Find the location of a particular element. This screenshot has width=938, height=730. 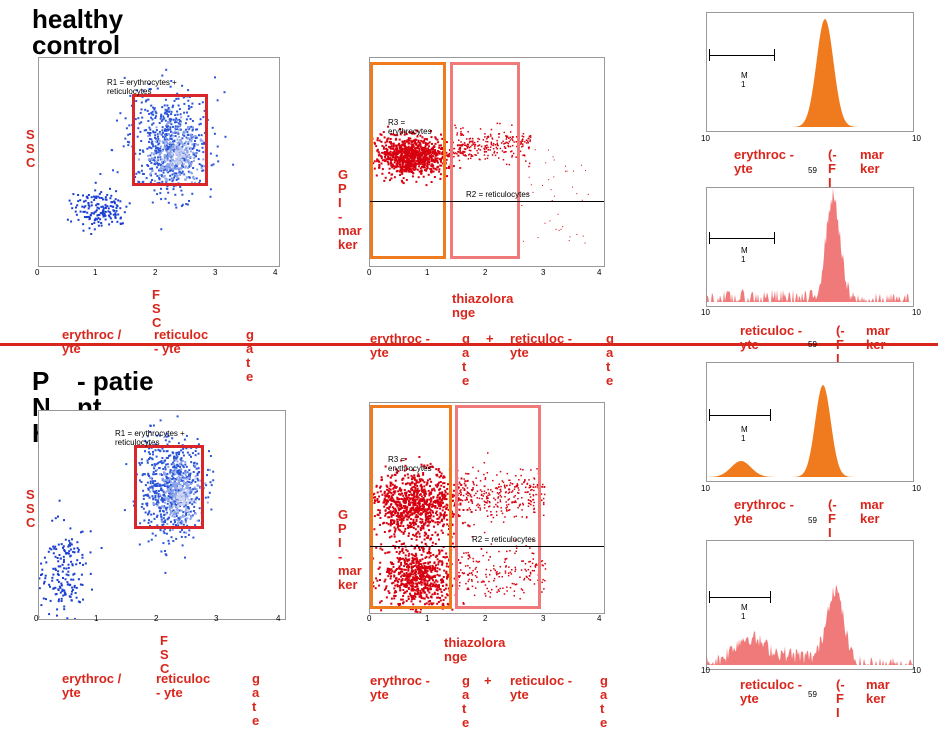

tick: 1 is located at coordinates (427, 272).